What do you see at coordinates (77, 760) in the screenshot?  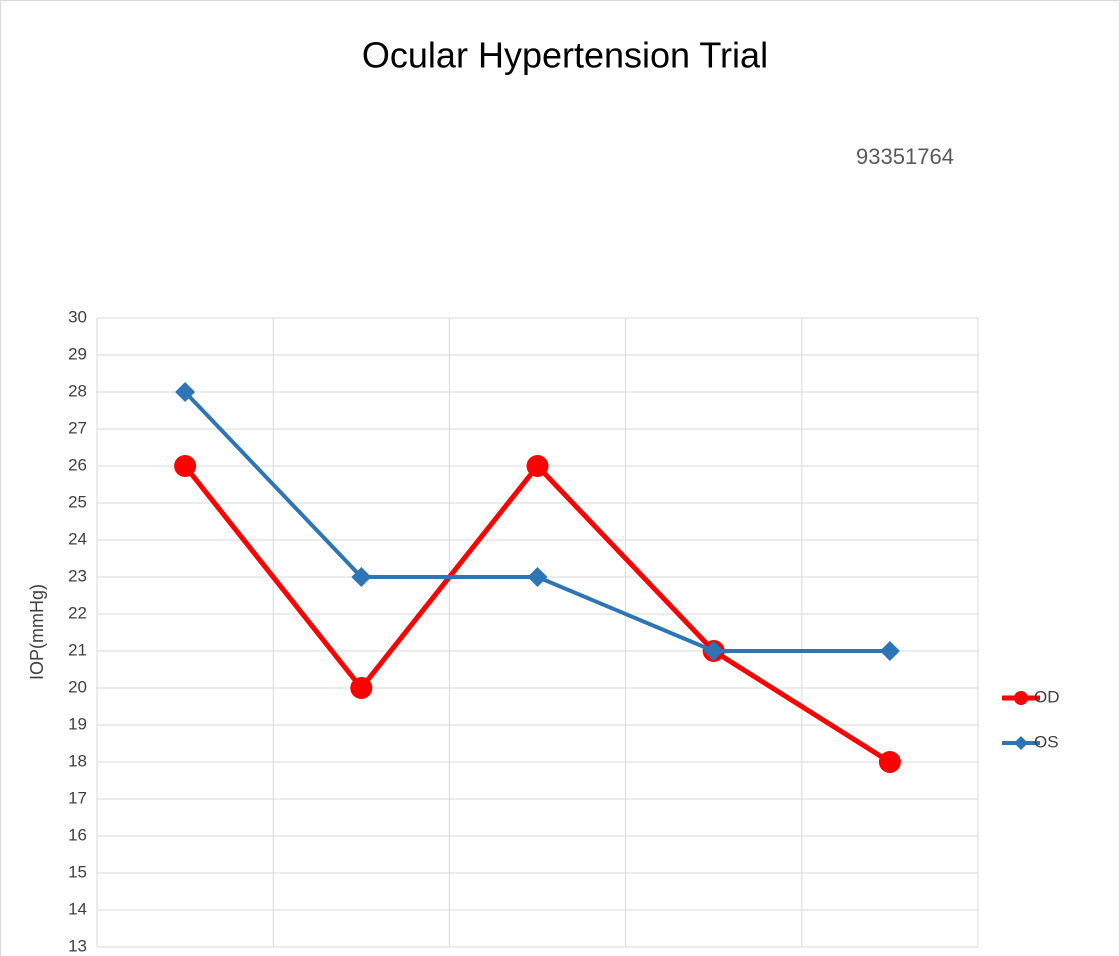 I see `y-tick-label: 18` at bounding box center [77, 760].